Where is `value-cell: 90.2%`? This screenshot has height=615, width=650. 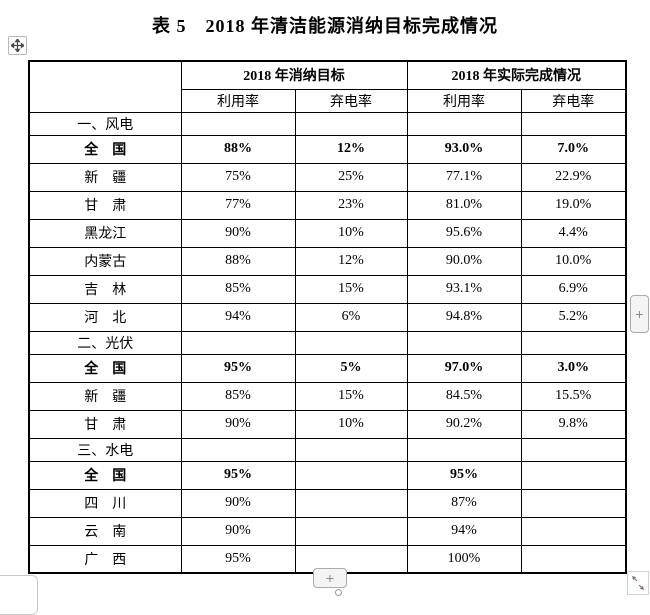
value-cell: 90.2% is located at coordinates (464, 424).